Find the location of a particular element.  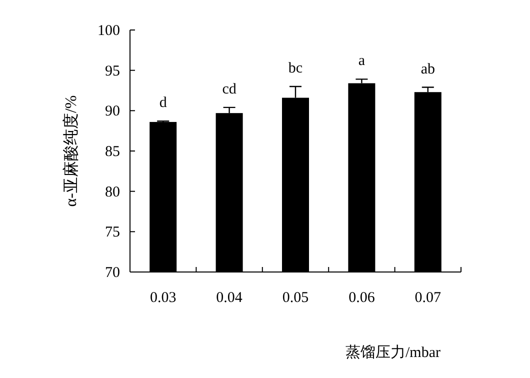

xtick: 0.06 is located at coordinates (361, 298).